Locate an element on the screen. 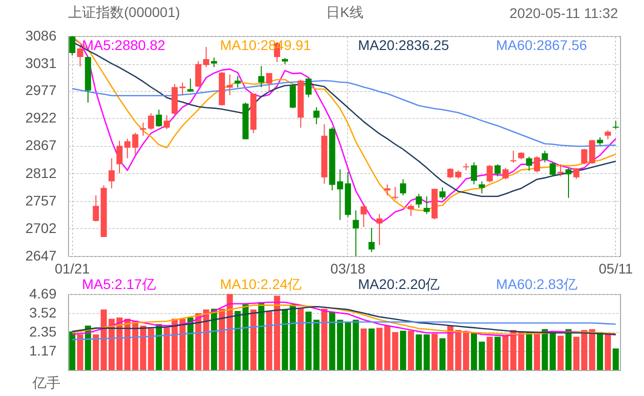  series-label: MA10:2.24亿 is located at coordinates (261, 284).